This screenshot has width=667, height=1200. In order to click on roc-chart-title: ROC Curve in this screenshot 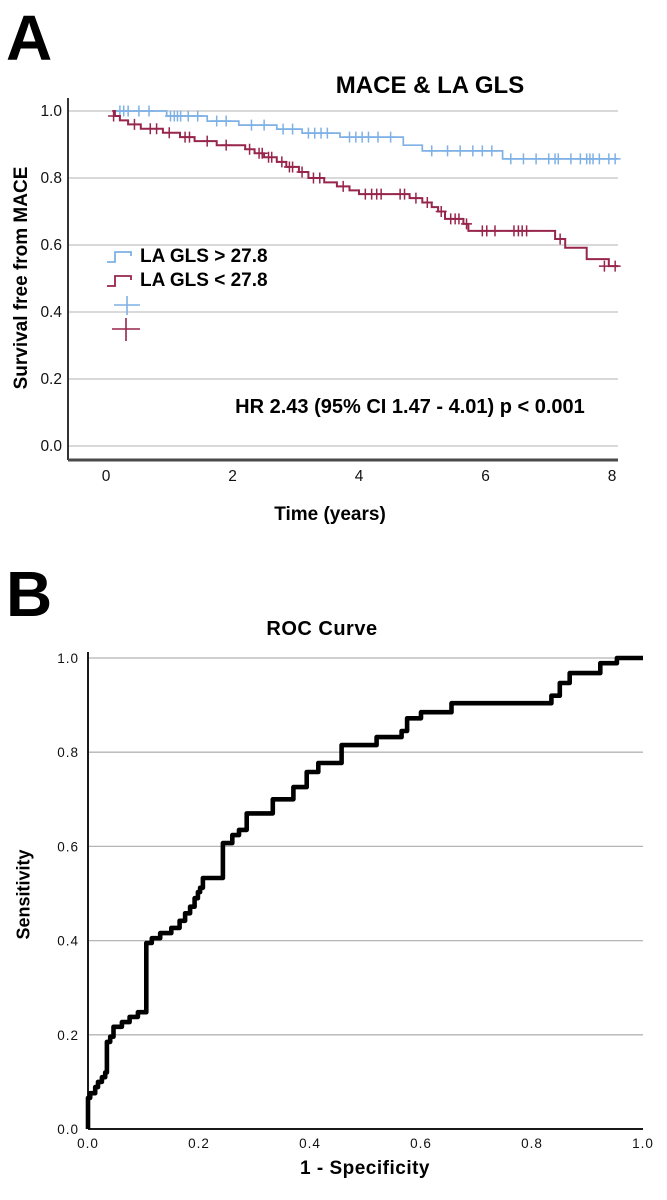, I will do `click(322, 629)`.